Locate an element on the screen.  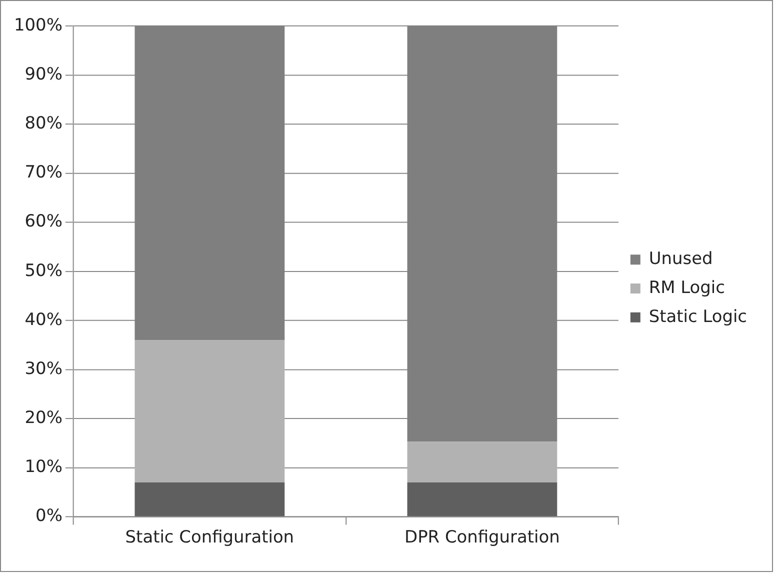
y-tick-label: 70% is located at coordinates (43, 172).